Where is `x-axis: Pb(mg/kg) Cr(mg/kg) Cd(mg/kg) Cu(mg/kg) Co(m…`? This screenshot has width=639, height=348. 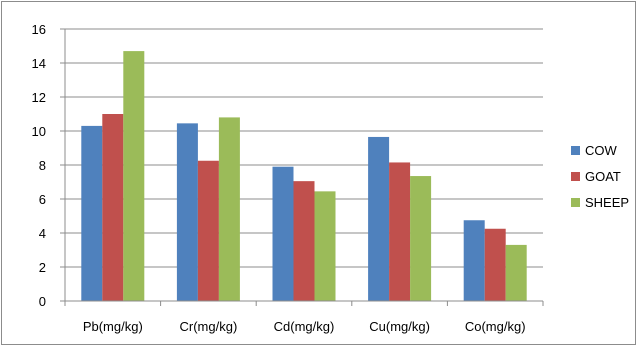
x-axis: Pb(mg/kg) Cr(mg/kg) Cd(mg/kg) Cu(mg/kg) Co(m… is located at coordinates (304, 317).